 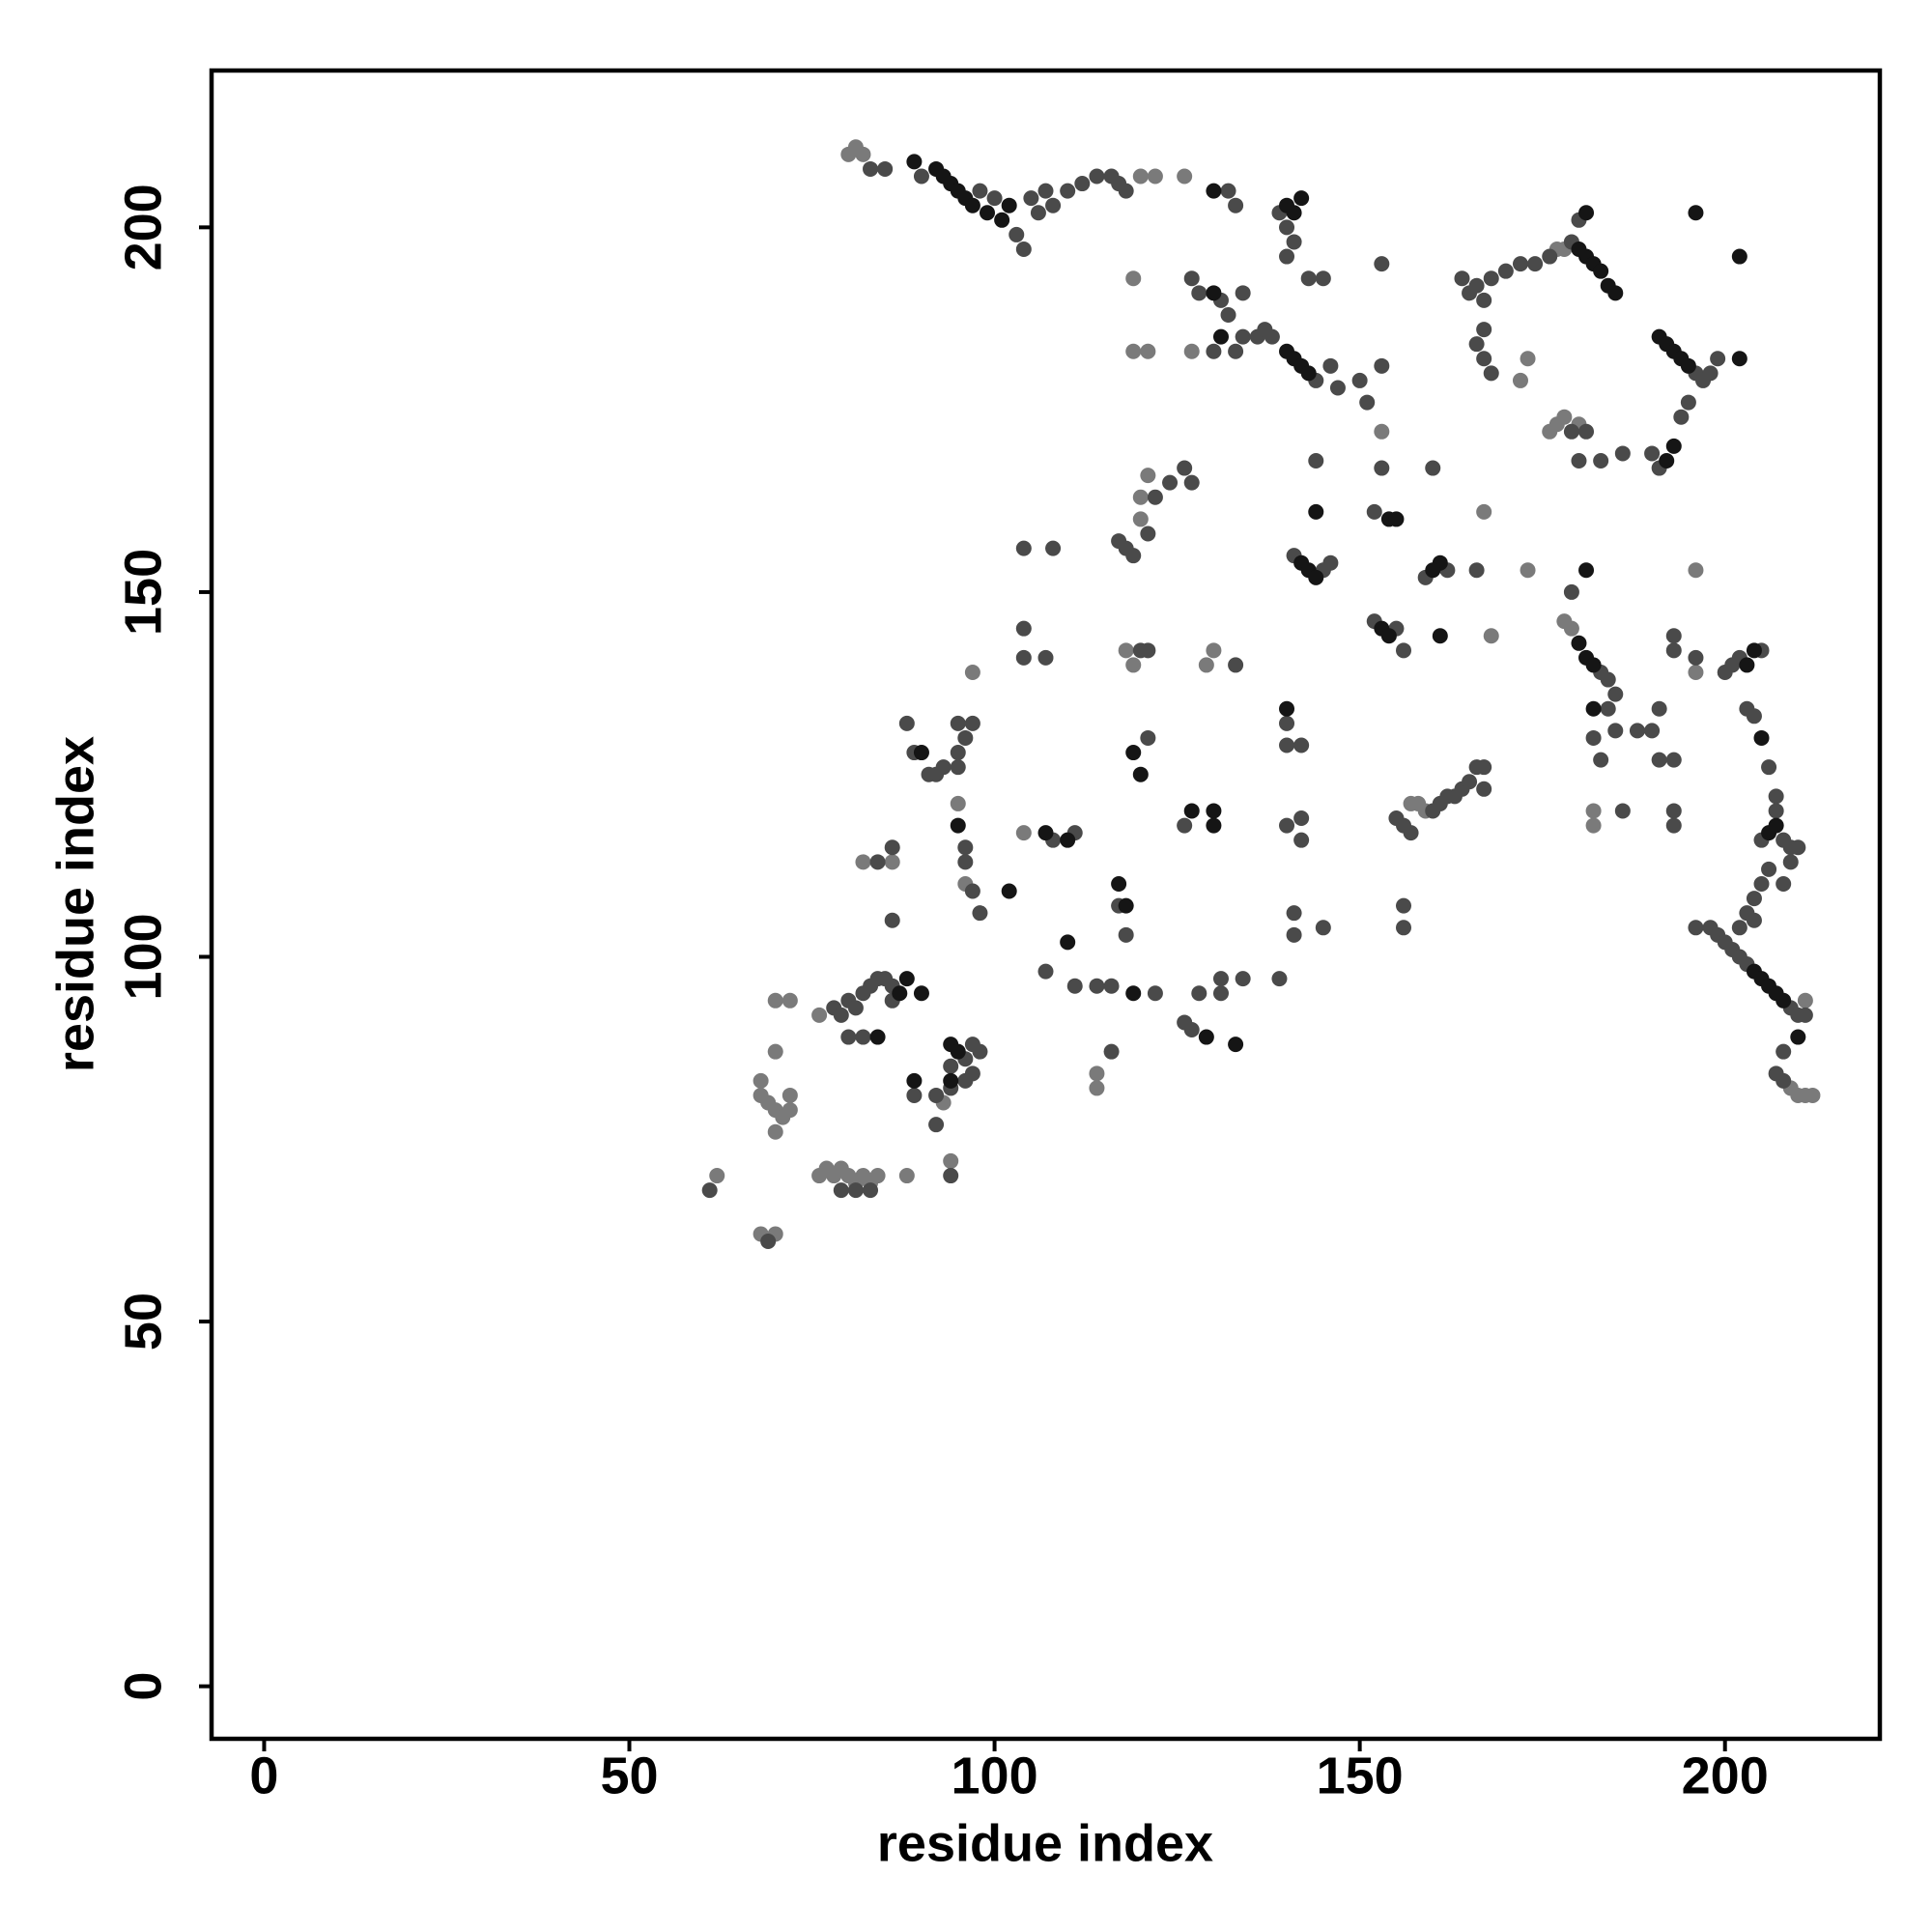 I want to click on y-tick-label: 150, so click(x=143, y=592).